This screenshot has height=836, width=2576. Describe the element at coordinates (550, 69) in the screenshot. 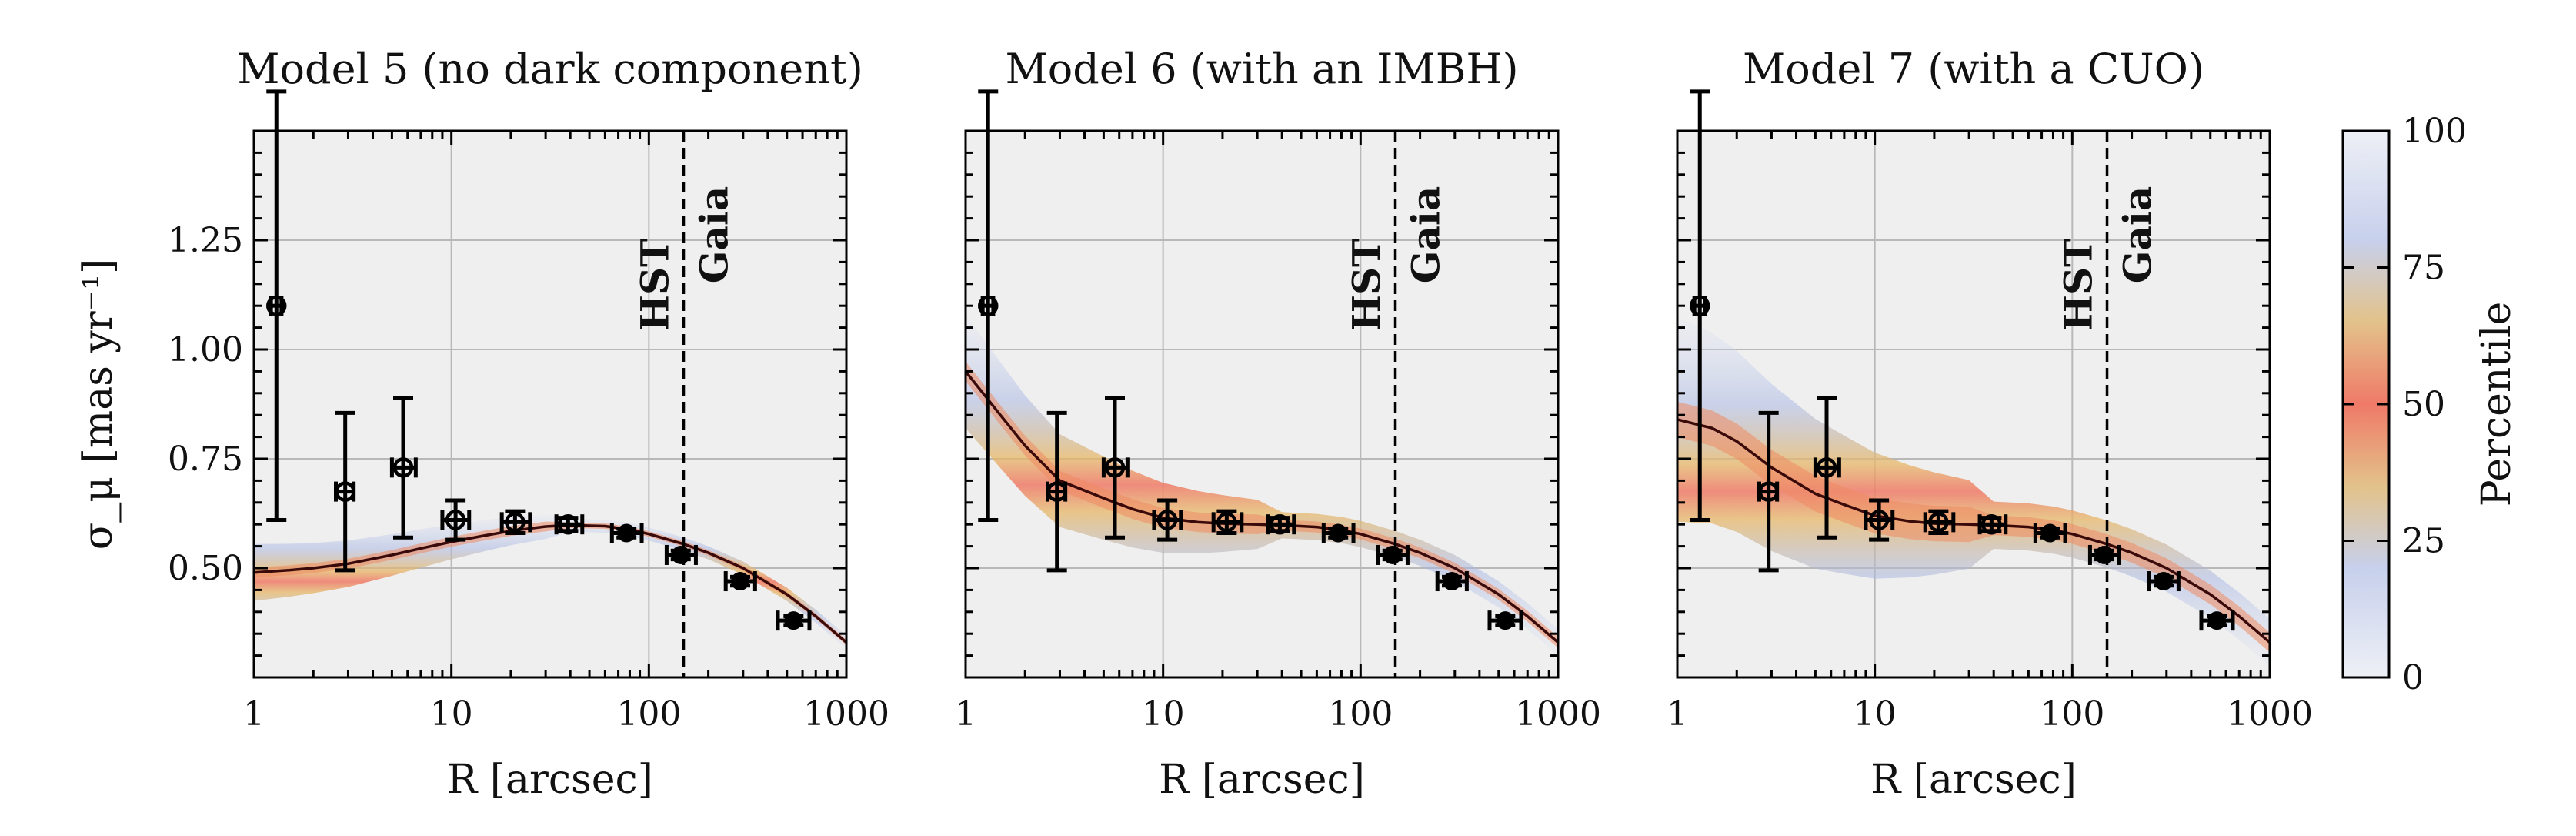

I see `panel-title: Model 5 (no dark component)` at that location.